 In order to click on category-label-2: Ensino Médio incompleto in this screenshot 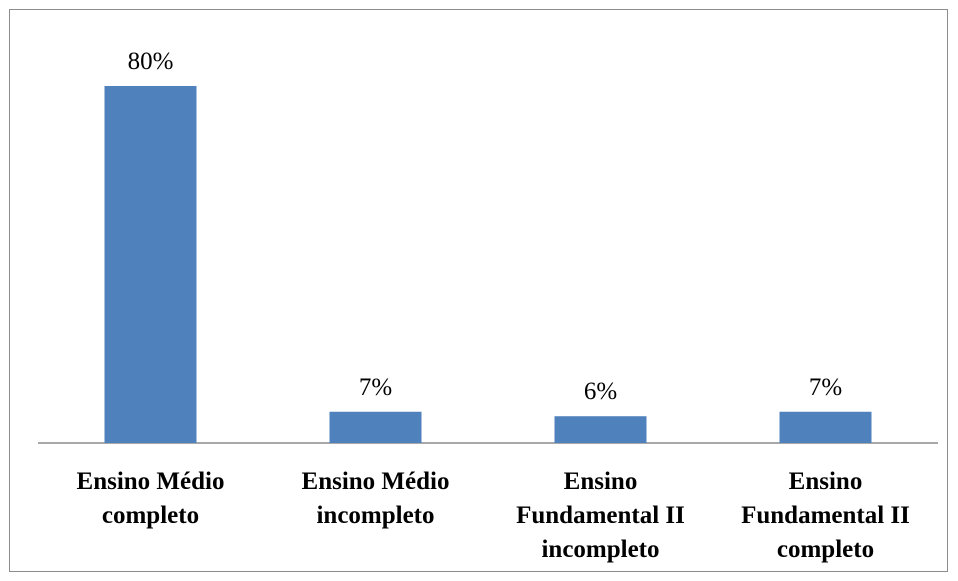, I will do `click(376, 498)`.